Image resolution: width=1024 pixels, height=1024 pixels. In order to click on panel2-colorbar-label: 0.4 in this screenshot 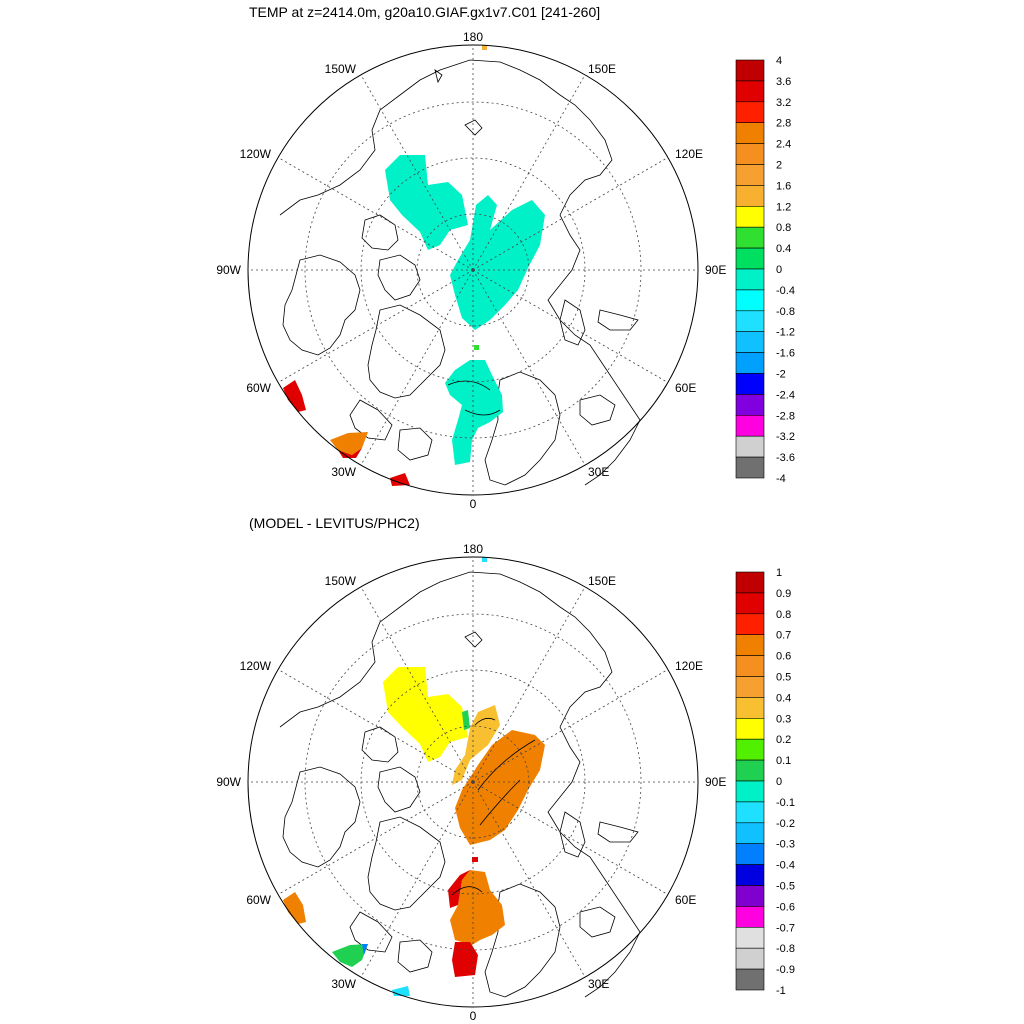, I will do `click(783, 698)`.